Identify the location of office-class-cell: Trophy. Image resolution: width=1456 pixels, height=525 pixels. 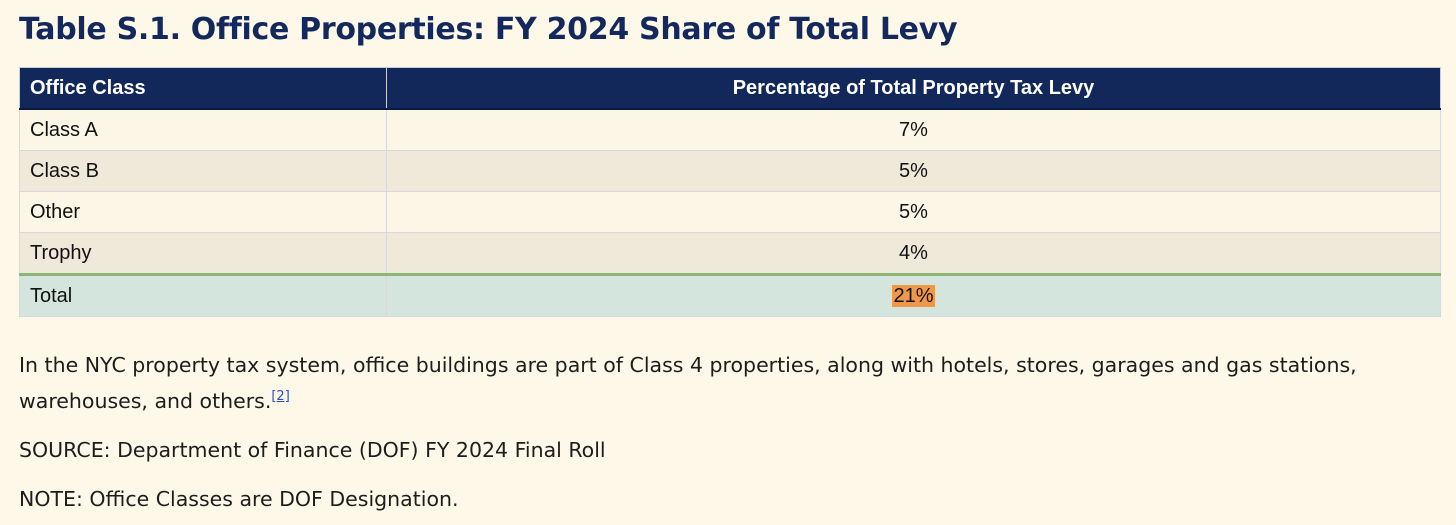
(203, 253).